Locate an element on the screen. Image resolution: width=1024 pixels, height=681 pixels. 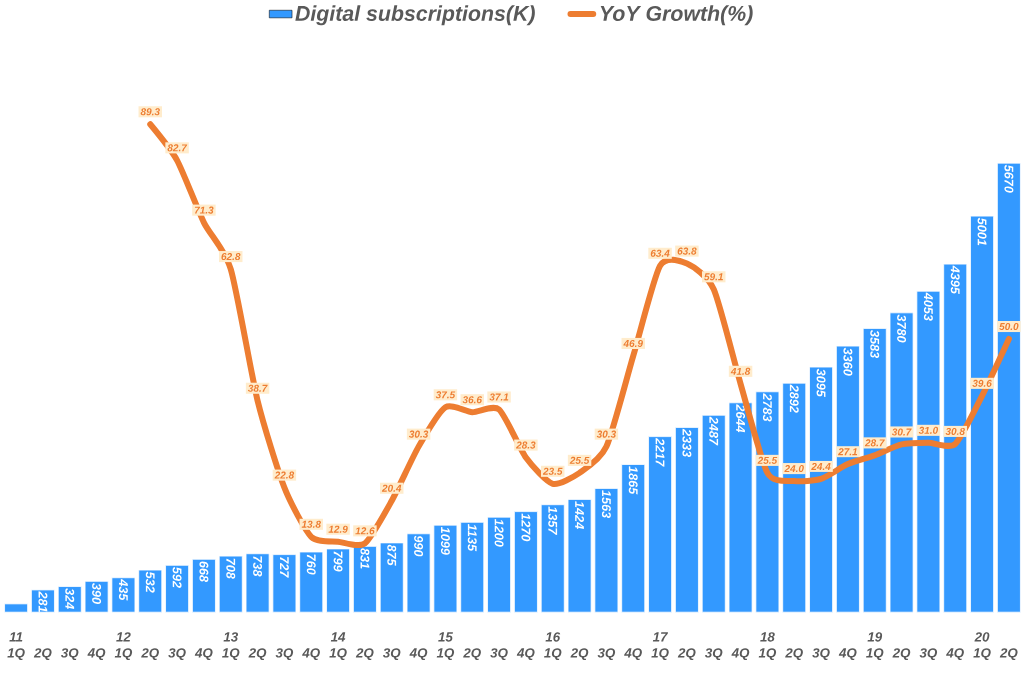
data-label: 2783 is located at coordinates (767, 407).